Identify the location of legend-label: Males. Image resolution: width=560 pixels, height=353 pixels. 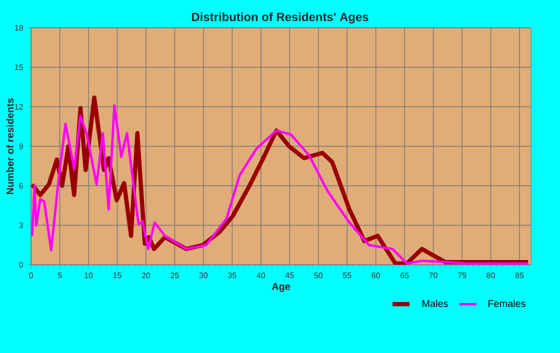
(435, 304).